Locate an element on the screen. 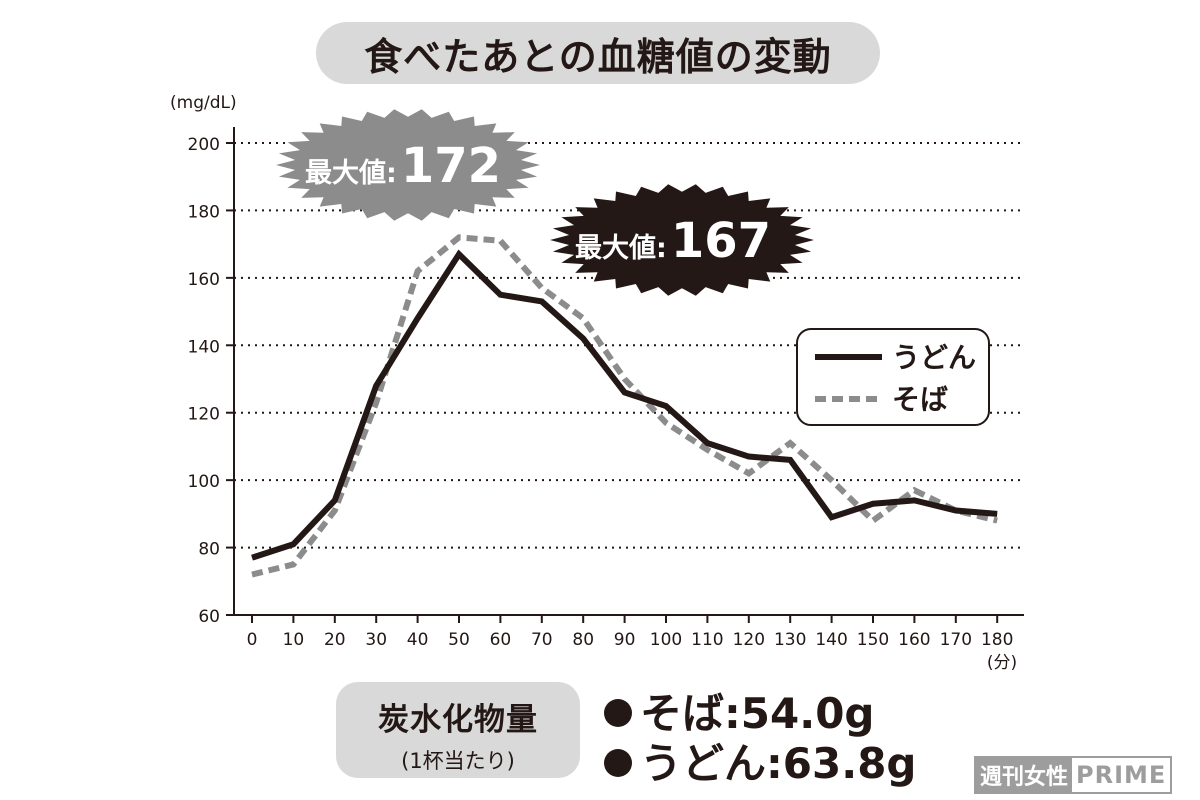 The width and height of the screenshot is (1200, 800). x-tick-label-20: 20 is located at coordinates (335, 640).